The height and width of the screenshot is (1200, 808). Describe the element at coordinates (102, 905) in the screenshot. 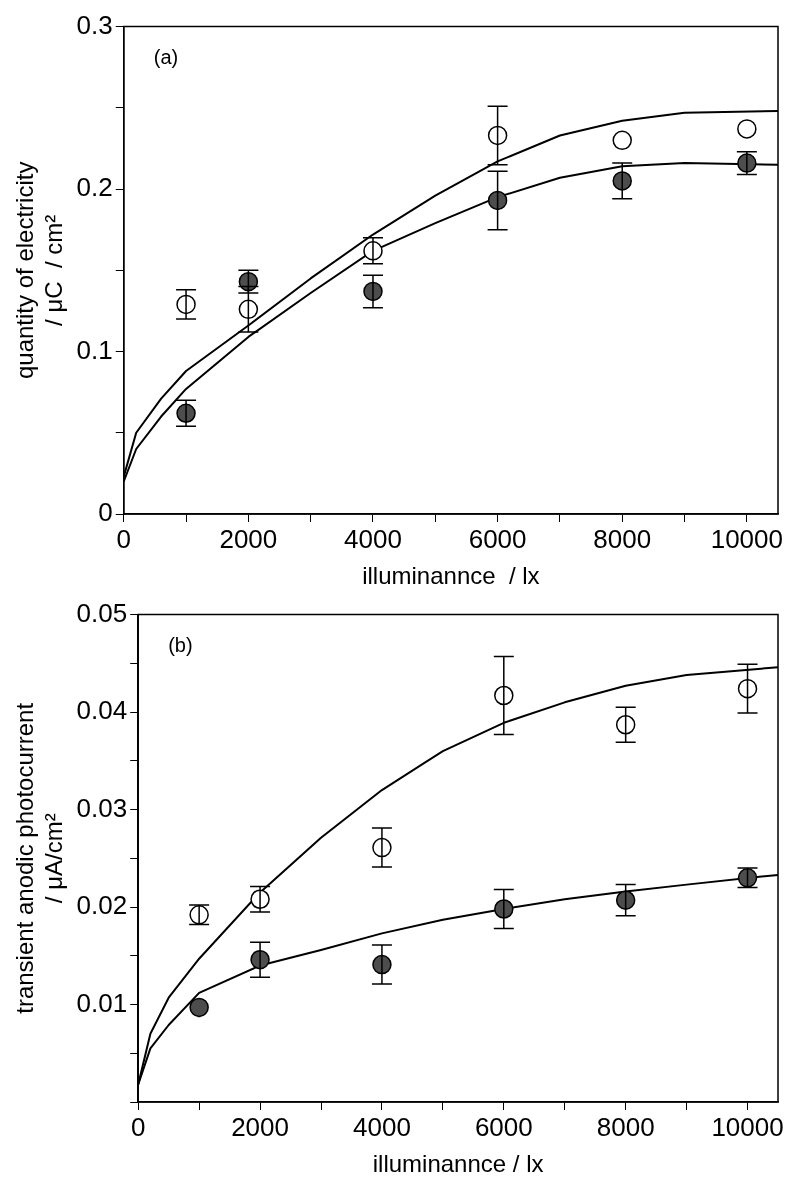

I see `y-tick-label: 0.02` at that location.